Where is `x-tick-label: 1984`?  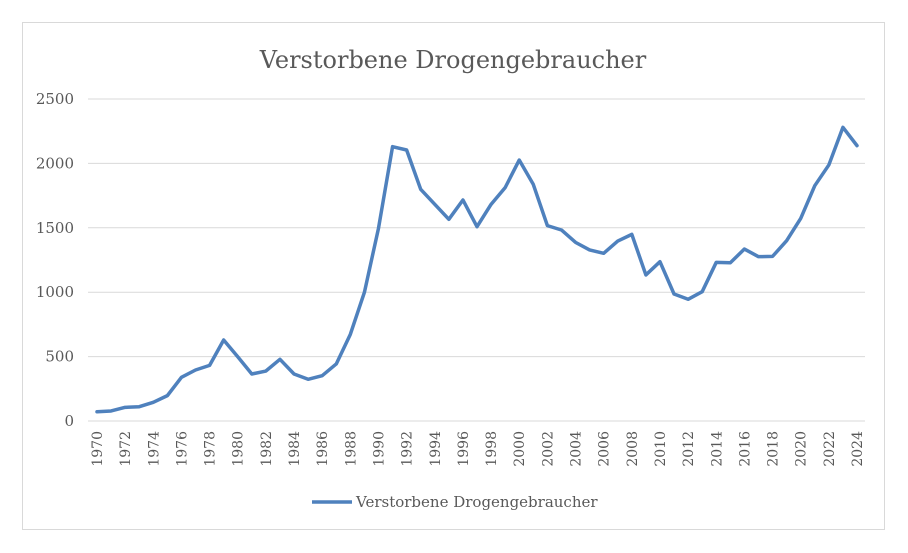 x-tick-label: 1984 is located at coordinates (295, 449).